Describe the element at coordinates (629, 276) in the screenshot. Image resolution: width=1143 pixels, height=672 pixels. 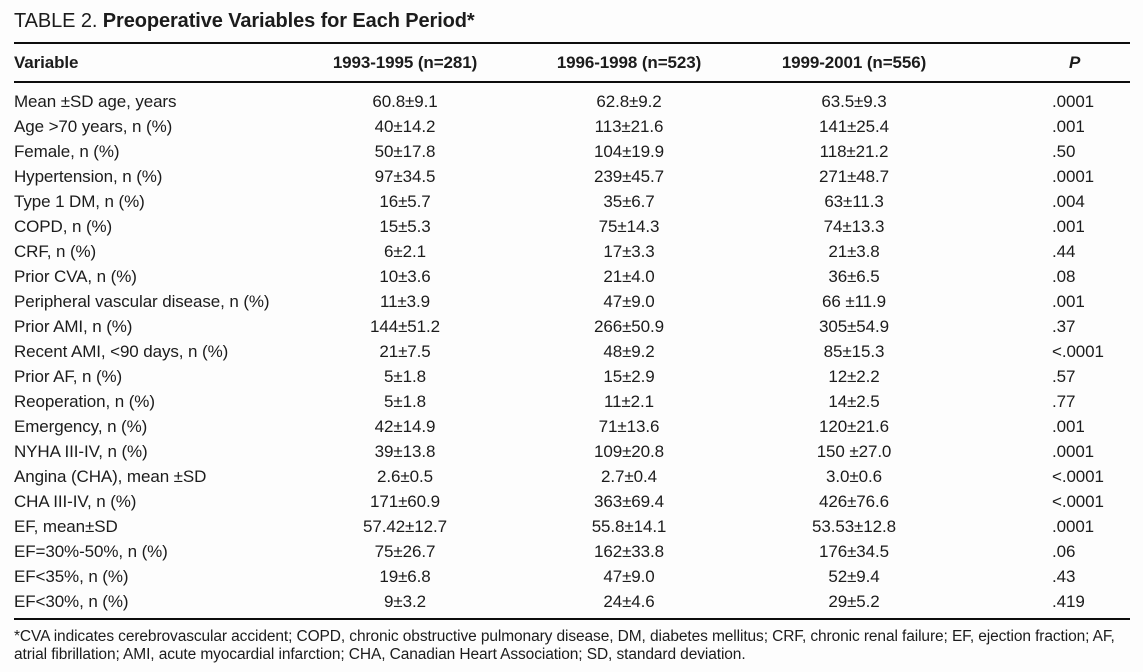
I see `value-cell-period-2: 21±4.0` at that location.